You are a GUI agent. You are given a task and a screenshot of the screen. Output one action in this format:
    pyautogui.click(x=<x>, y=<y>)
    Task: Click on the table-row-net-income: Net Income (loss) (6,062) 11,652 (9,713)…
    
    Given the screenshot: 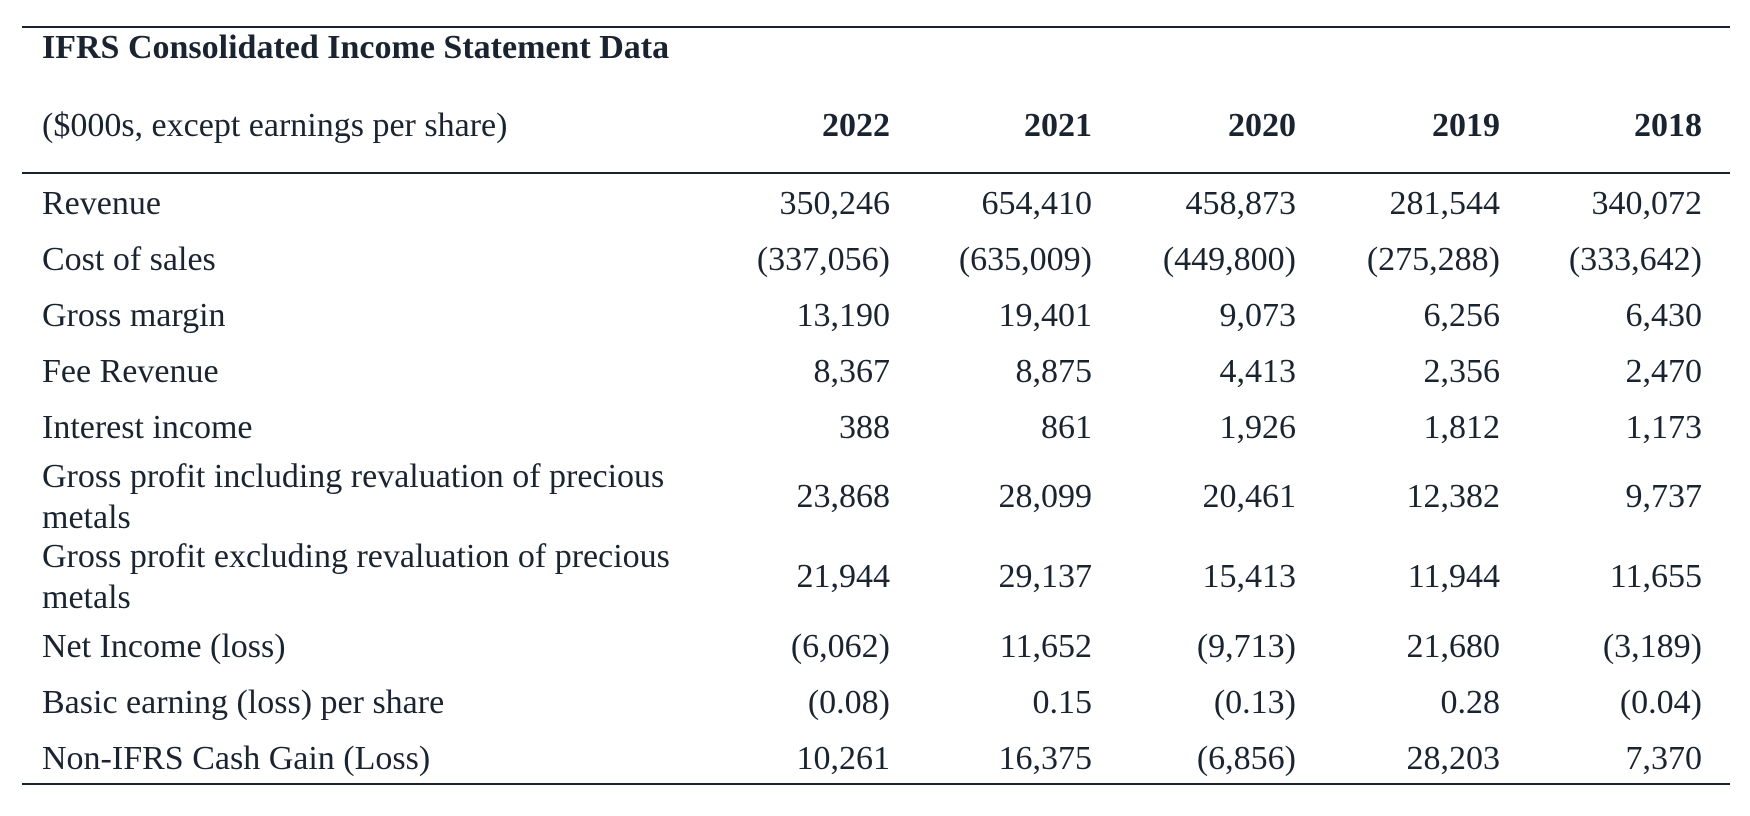 What is the action you would take?
    pyautogui.click(x=875, y=647)
    